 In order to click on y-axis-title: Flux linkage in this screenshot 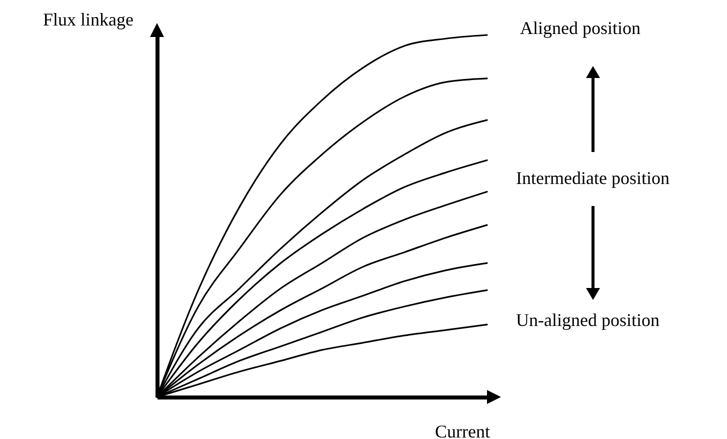, I will do `click(88, 20)`.